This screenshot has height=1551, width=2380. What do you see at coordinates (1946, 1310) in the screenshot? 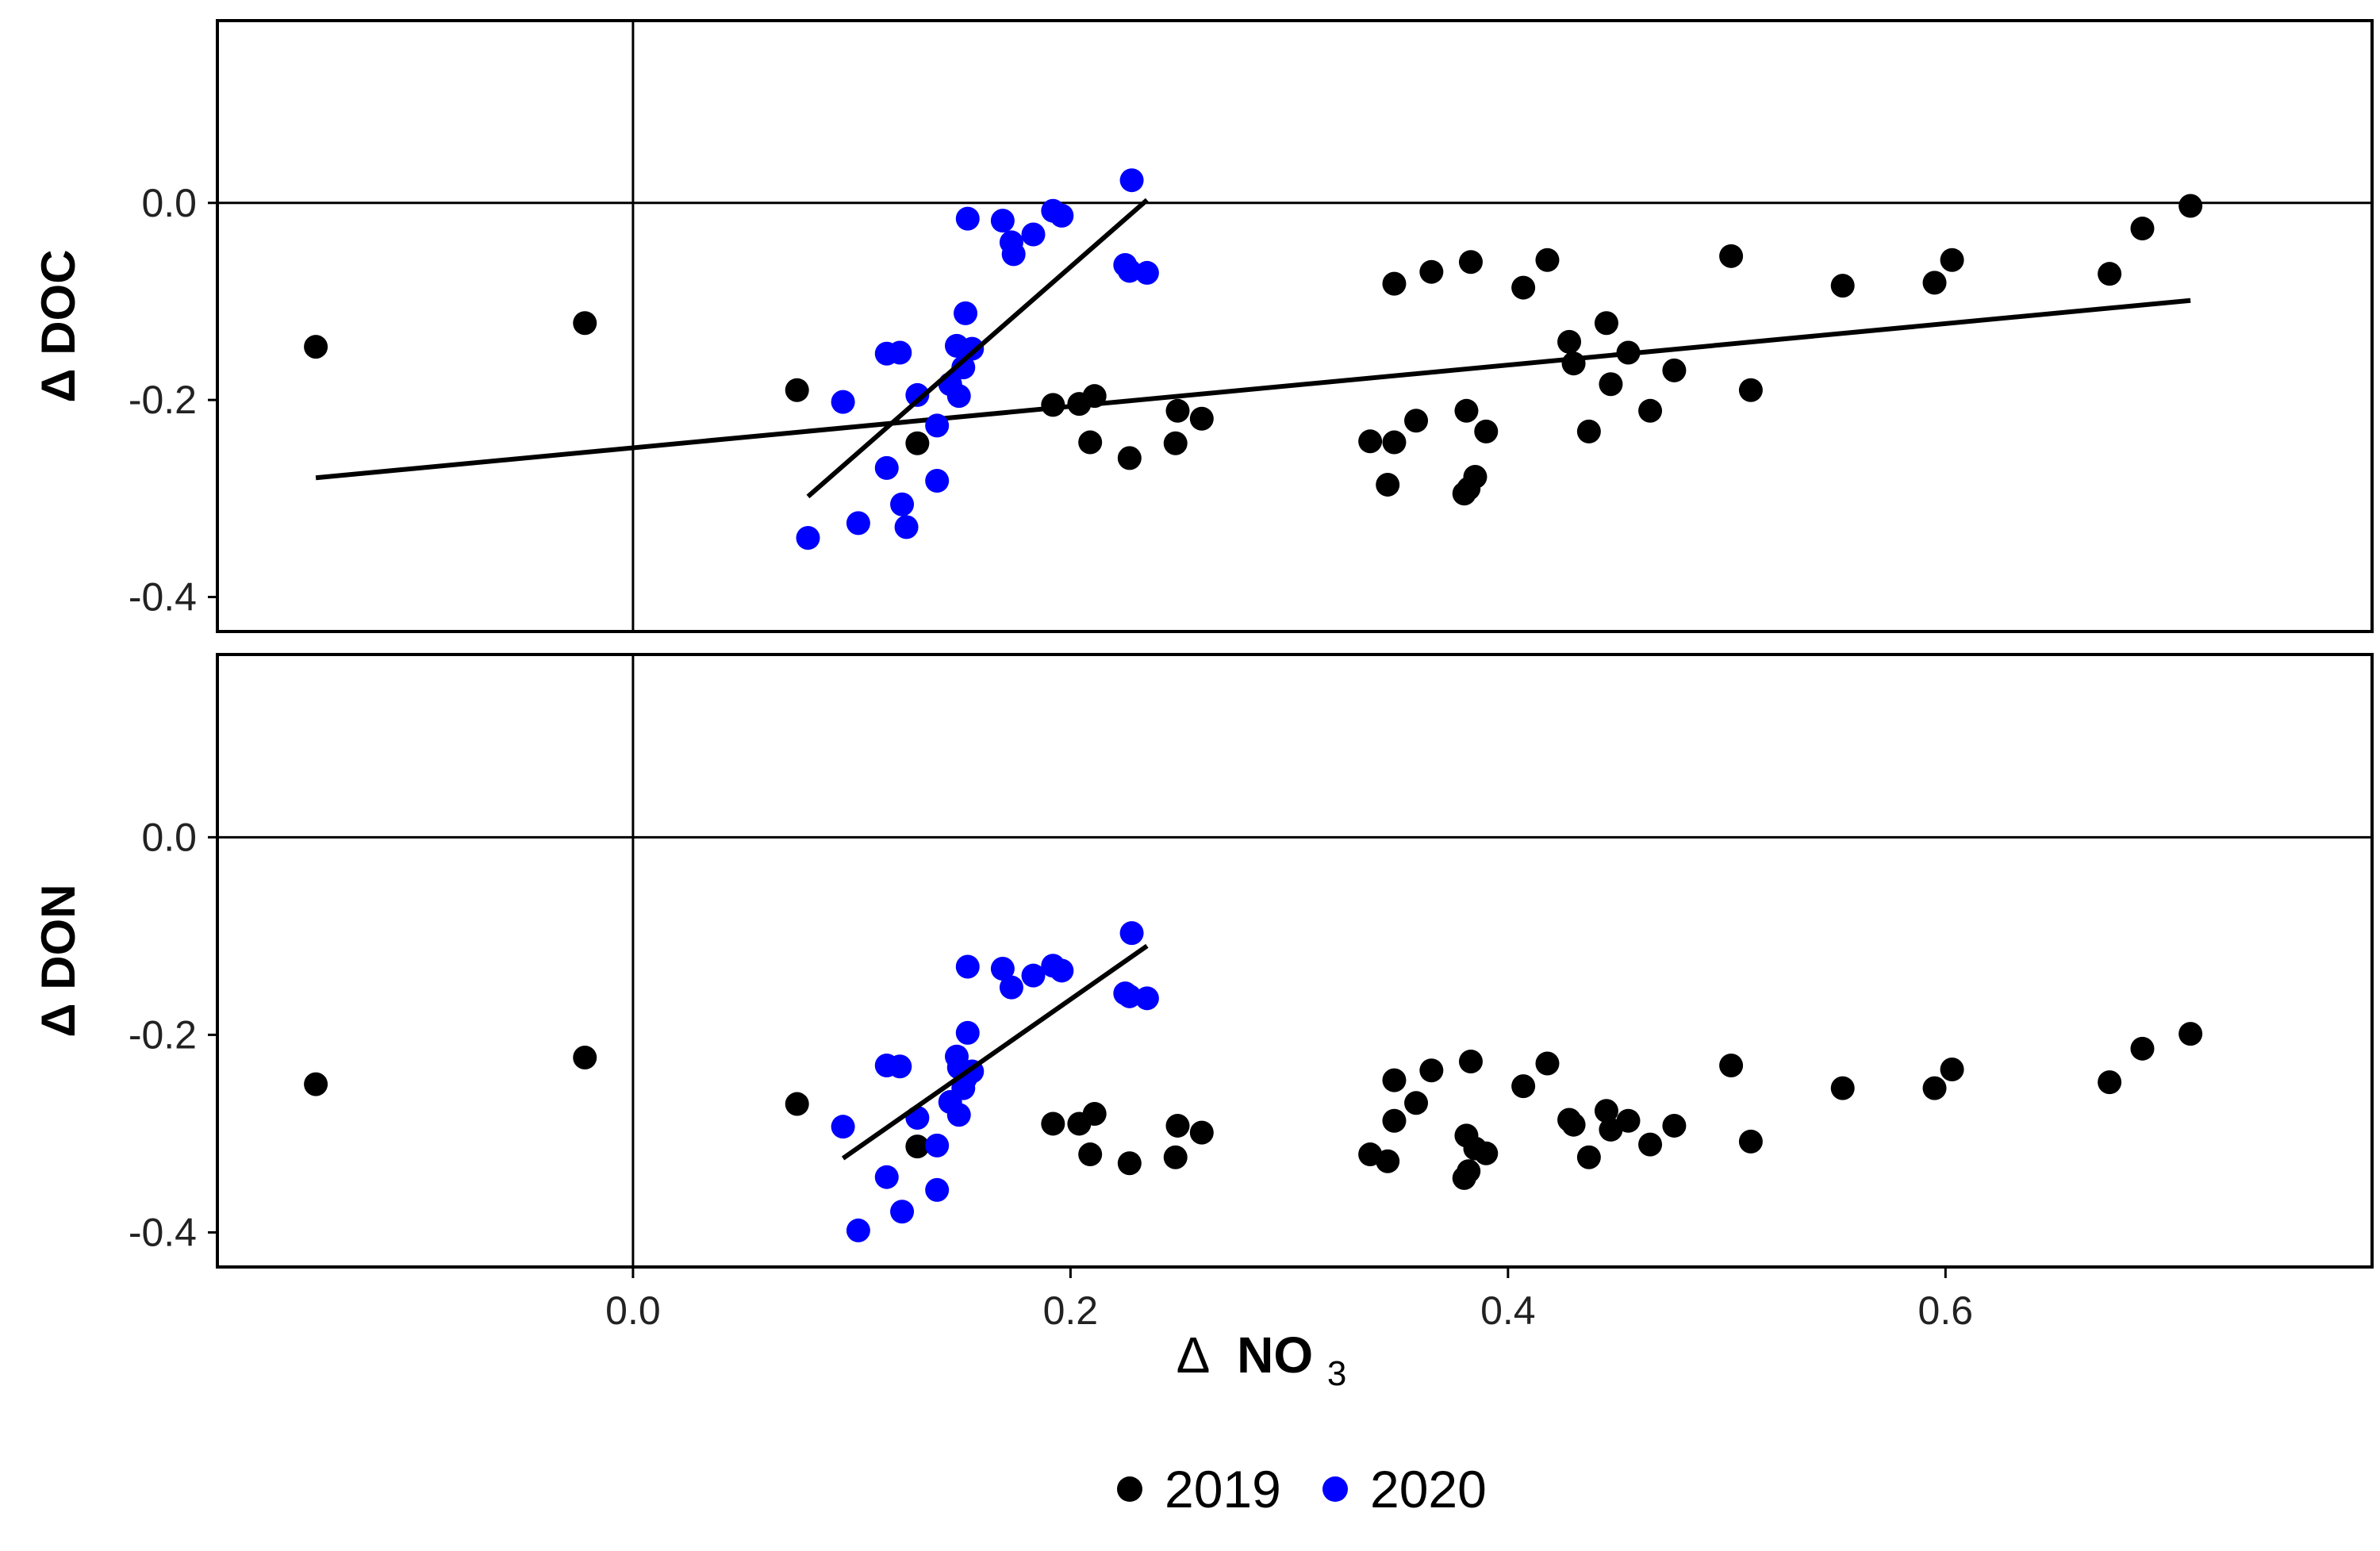
I see `x-tick-label: 0.6` at bounding box center [1946, 1310].